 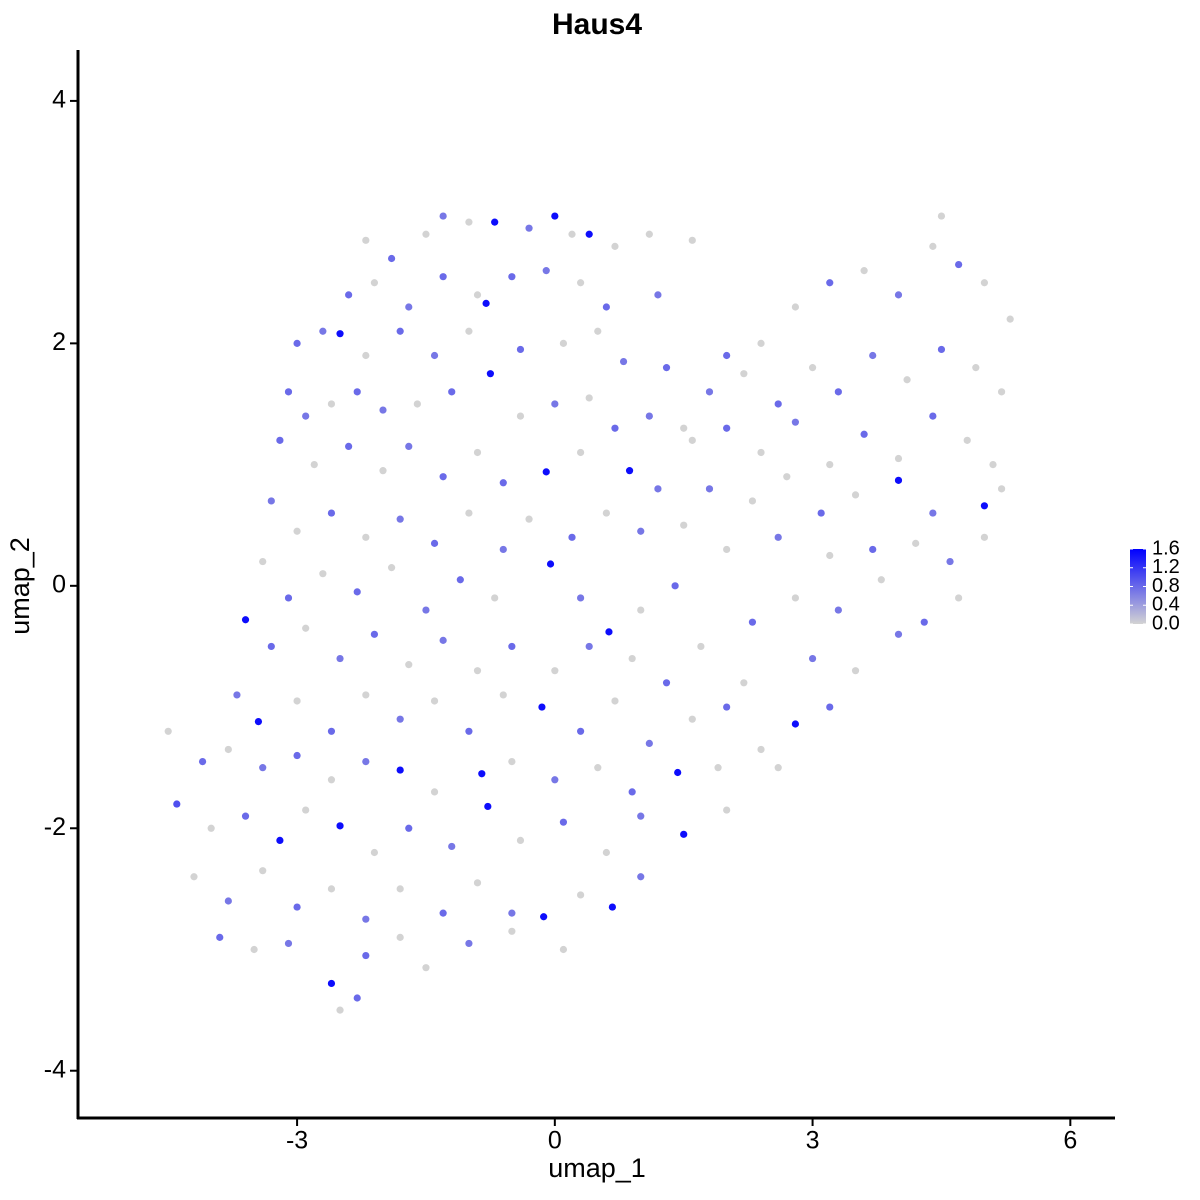 I want to click on x-axis-label: umap_1, so click(x=597, y=1168).